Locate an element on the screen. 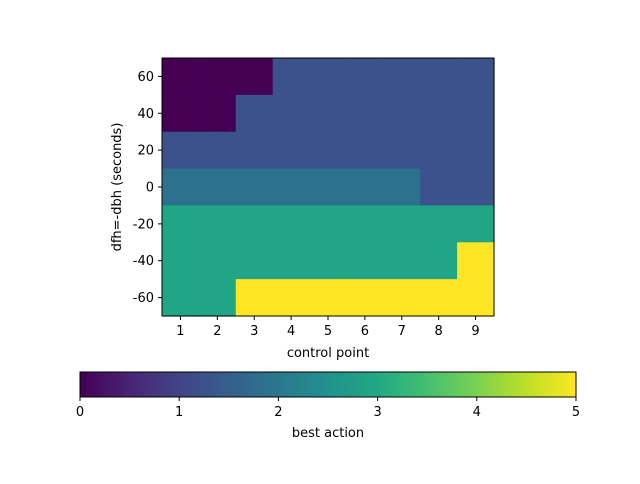 This screenshot has width=640, height=484. y-tick-label: -20 is located at coordinates (143, 224).